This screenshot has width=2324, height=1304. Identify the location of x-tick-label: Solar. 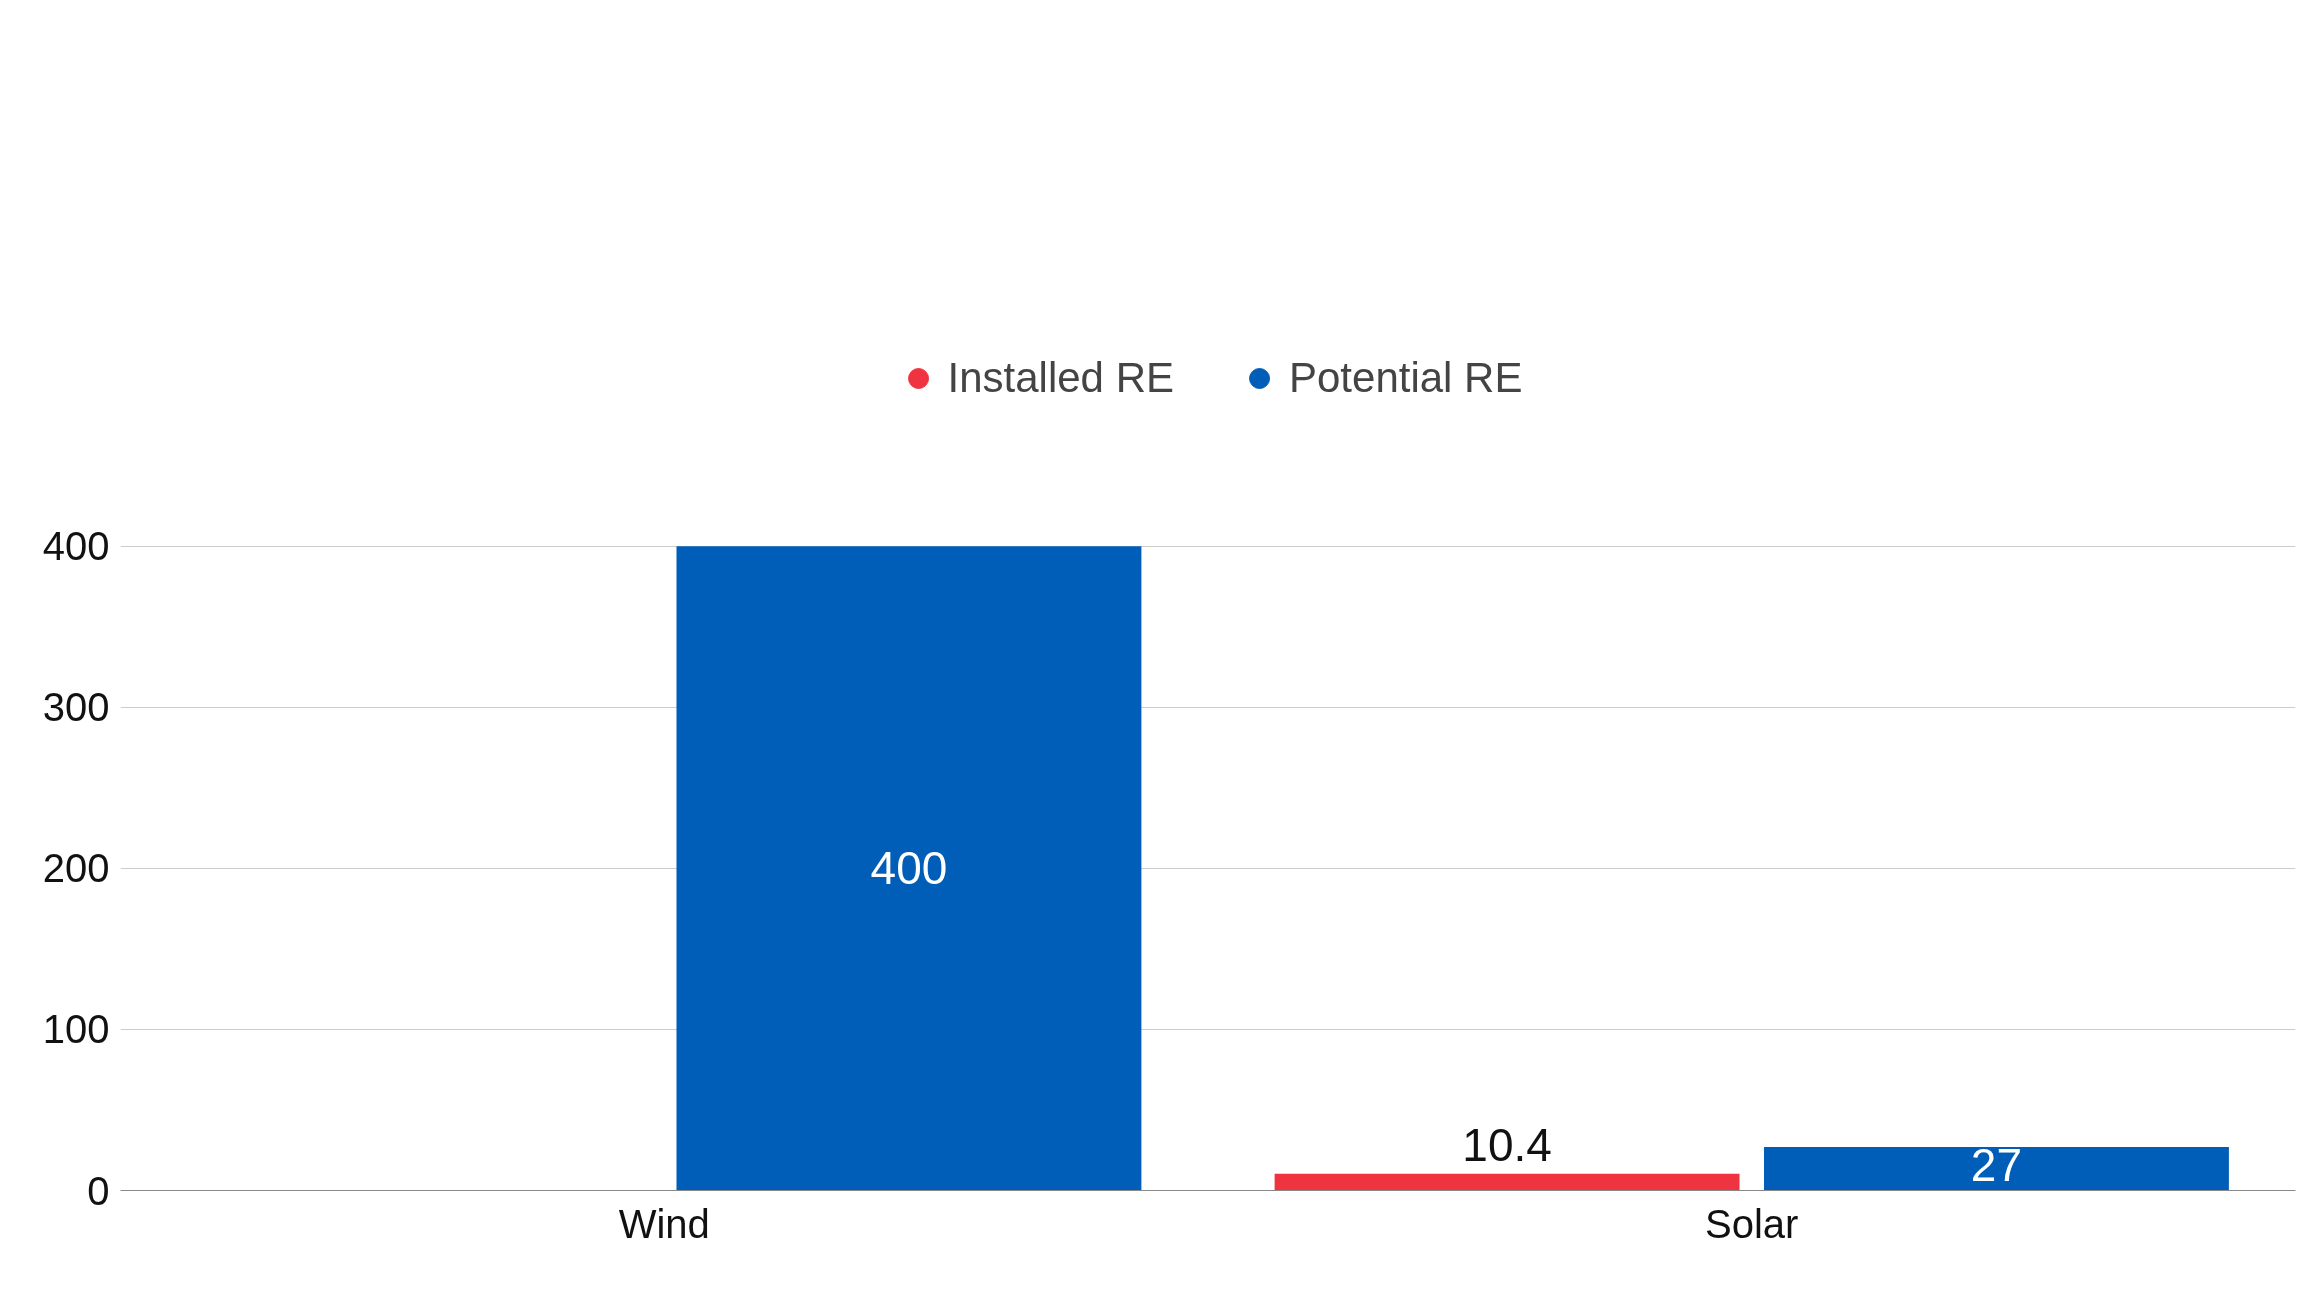
(1752, 1223).